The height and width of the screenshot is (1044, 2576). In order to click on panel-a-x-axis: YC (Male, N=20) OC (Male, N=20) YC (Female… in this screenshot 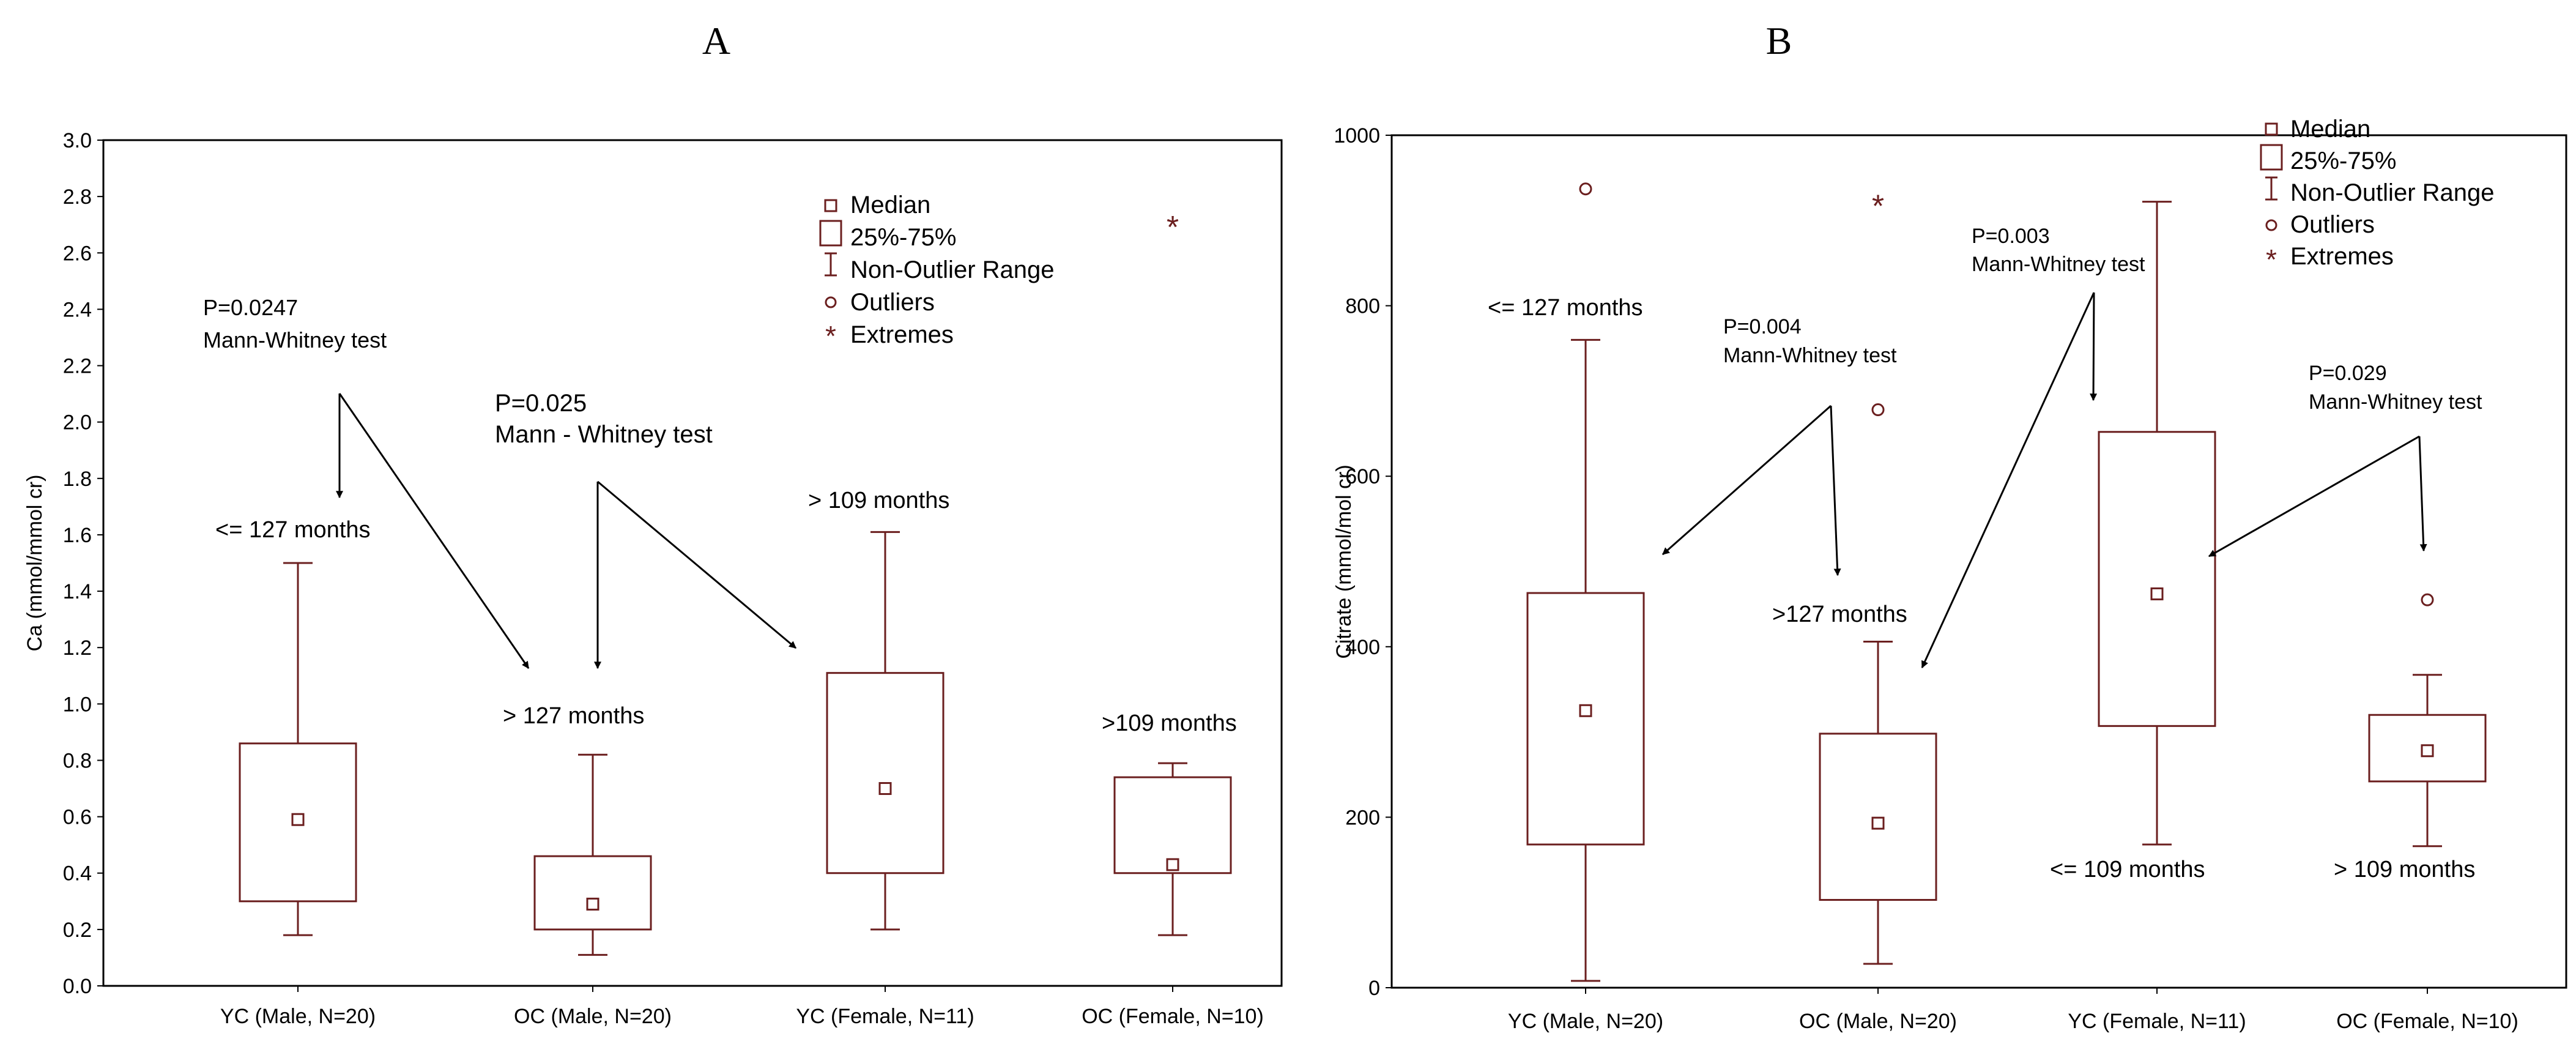, I will do `click(742, 1007)`.